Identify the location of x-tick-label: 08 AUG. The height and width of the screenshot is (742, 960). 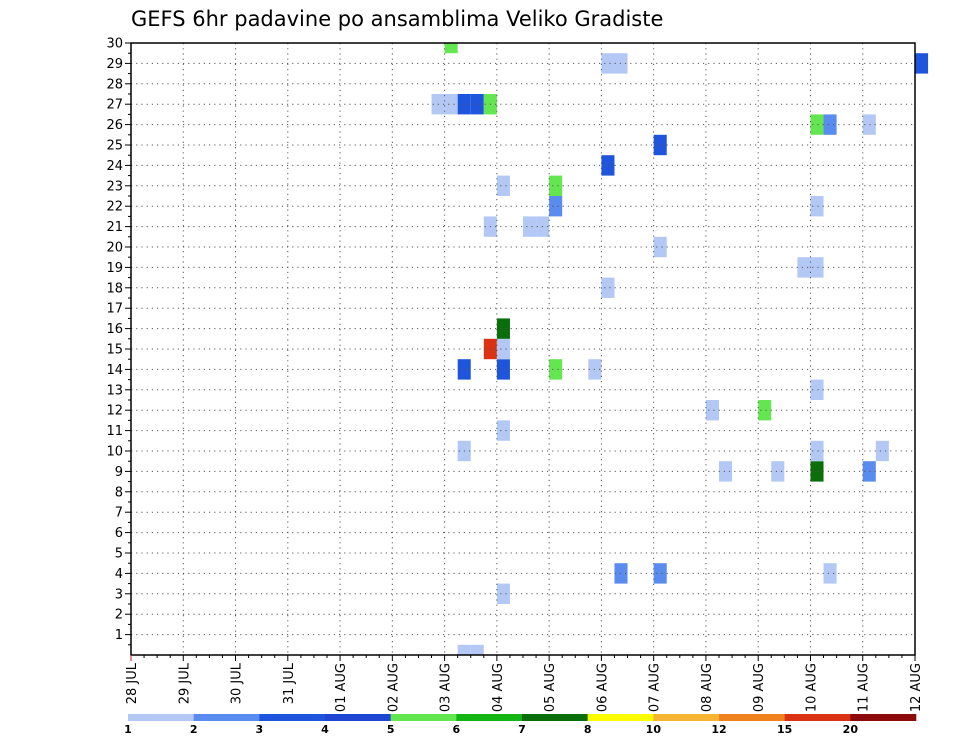
(707, 687).